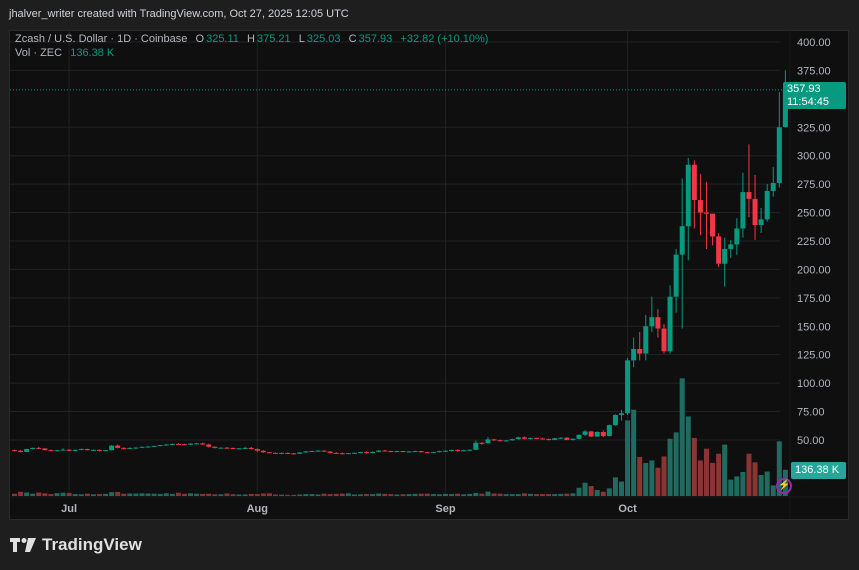 The width and height of the screenshot is (859, 570). I want to click on y-tick-label: 100.00, so click(814, 384).